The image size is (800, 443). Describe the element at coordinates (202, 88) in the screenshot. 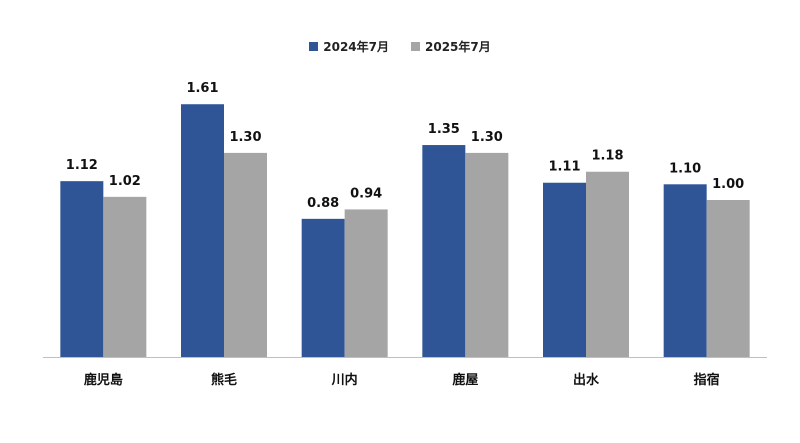

I see `data-label-2024-1: 1.61` at that location.